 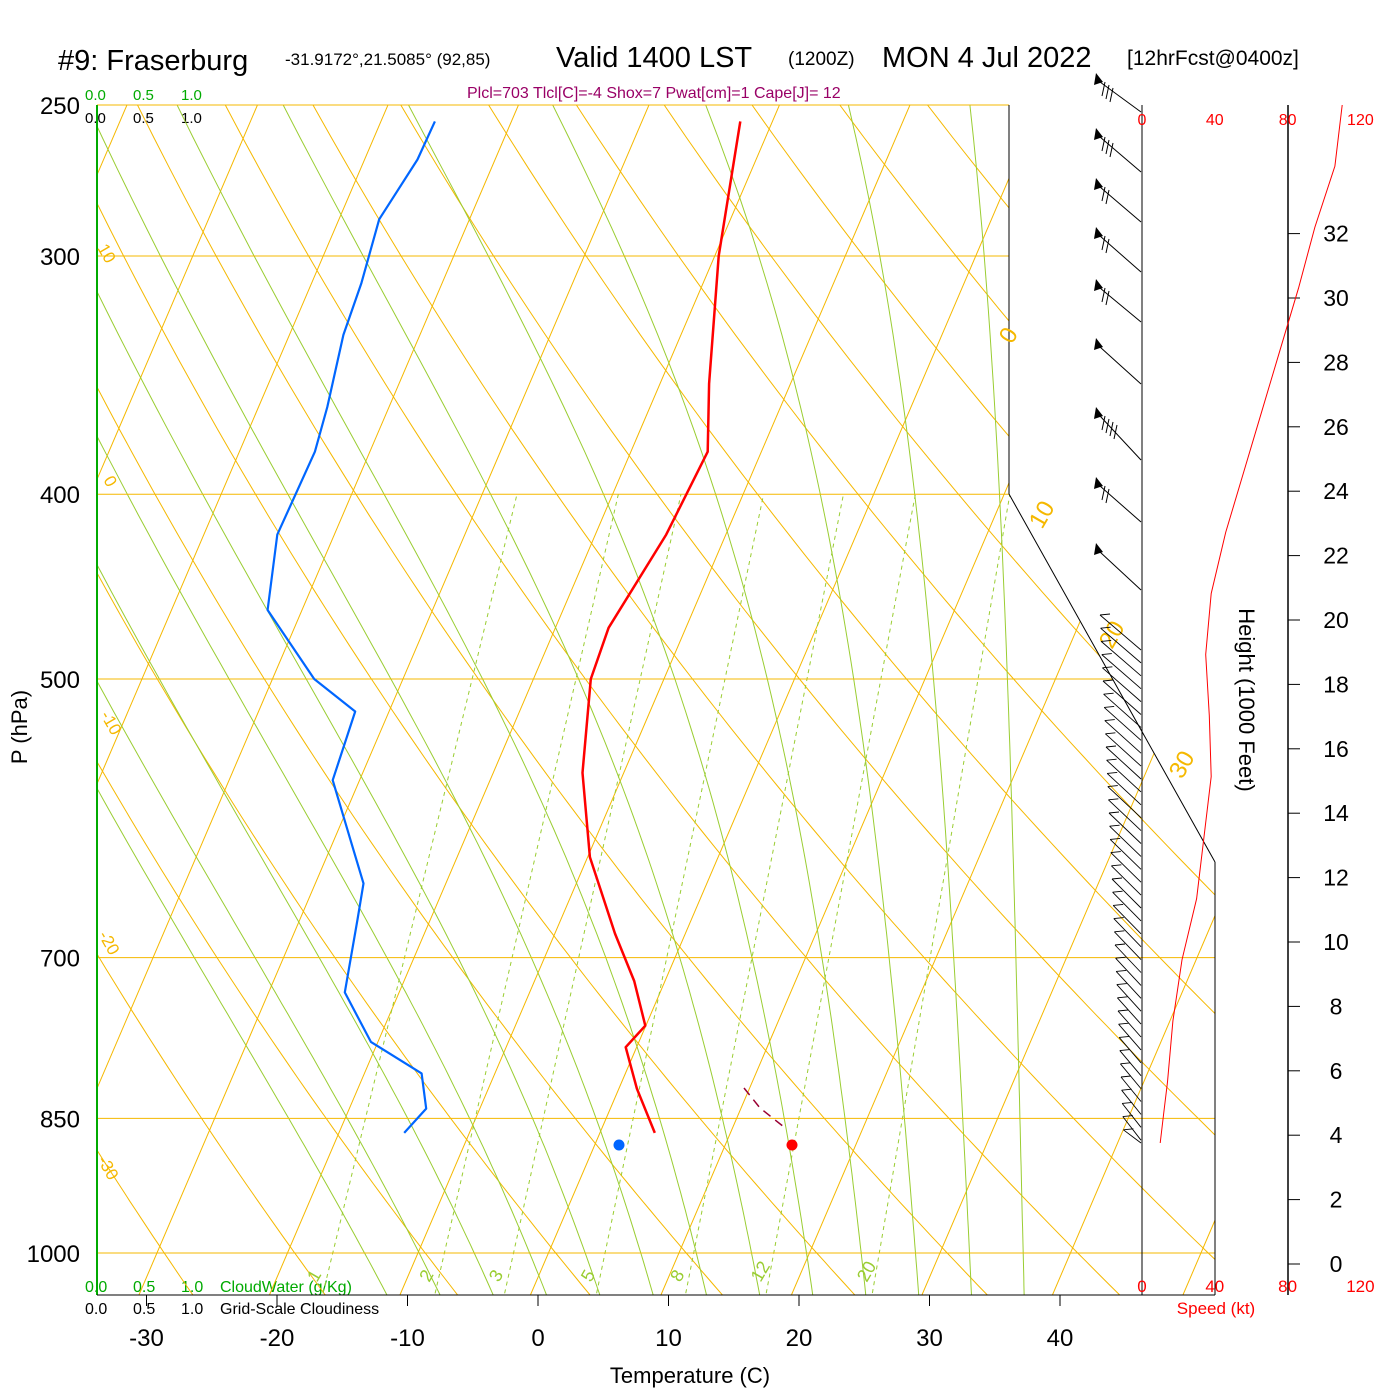 I want to click on station-coords: -31.9172°,21.5085° (92,85), so click(x=387, y=59).